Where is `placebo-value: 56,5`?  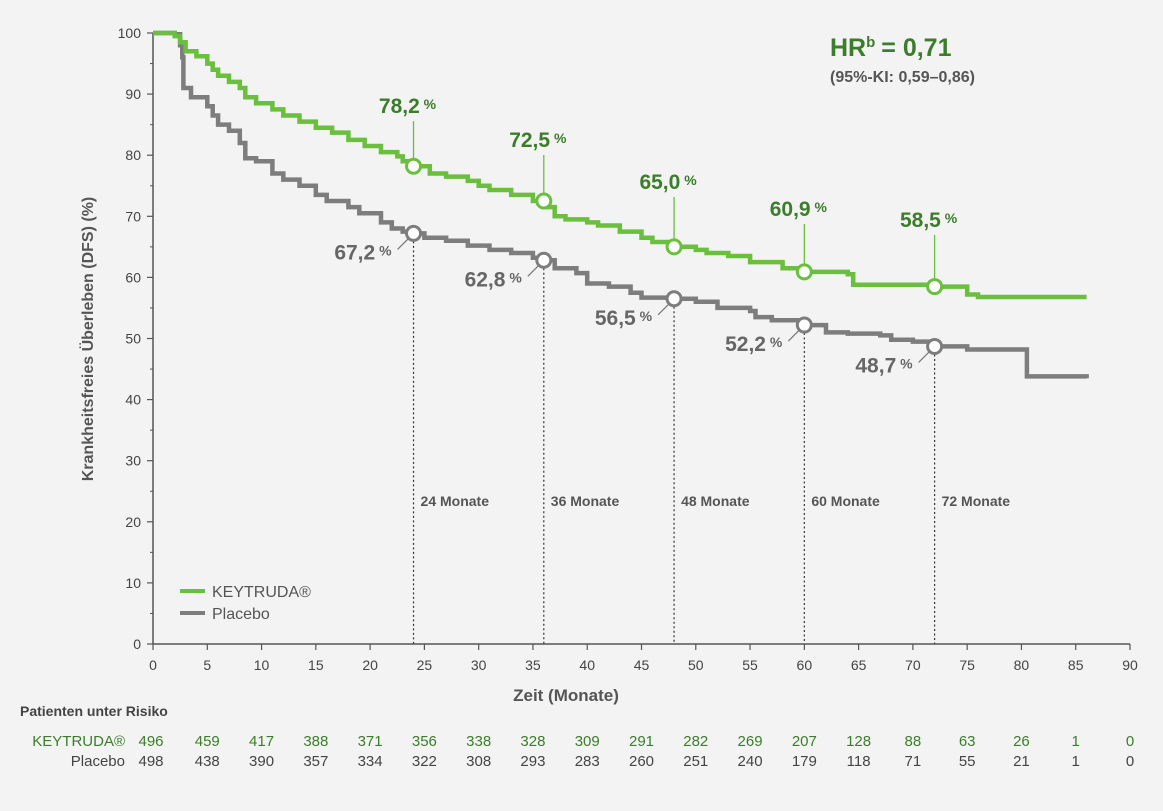 placebo-value: 56,5 is located at coordinates (615, 318).